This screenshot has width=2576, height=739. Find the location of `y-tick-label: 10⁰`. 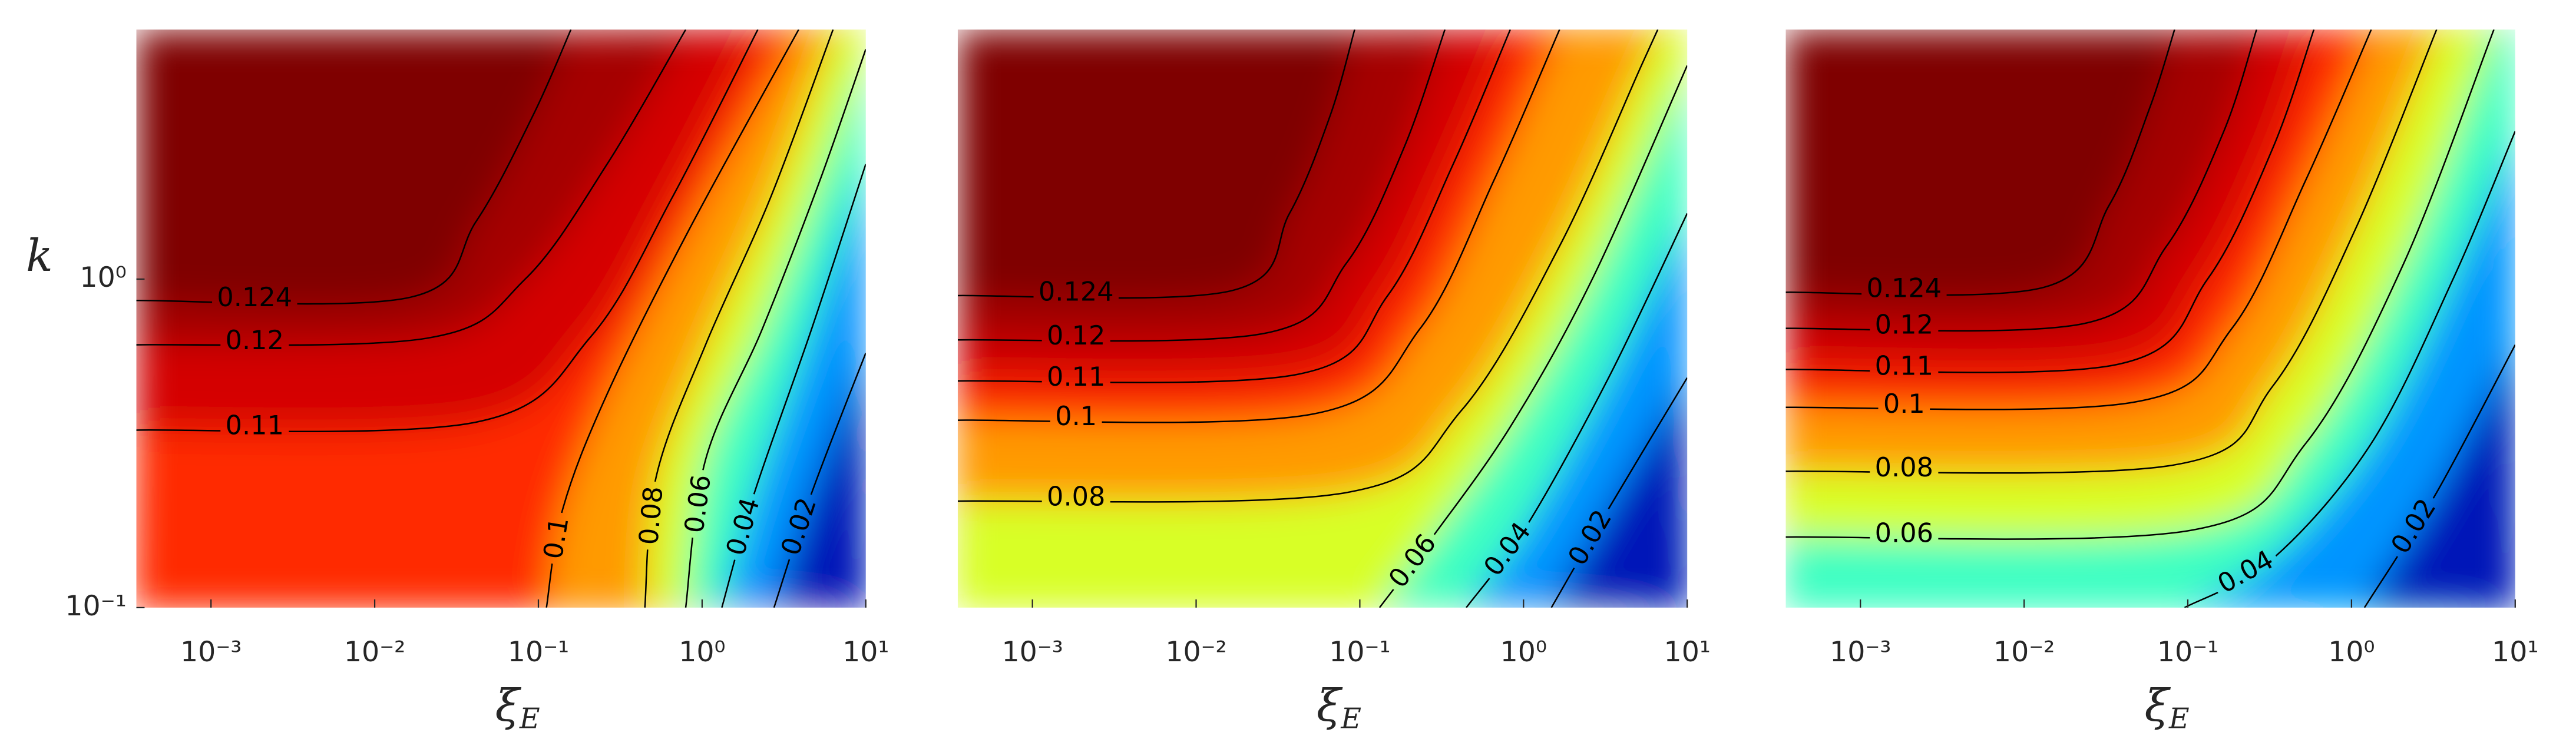

y-tick-label: 10⁰ is located at coordinates (103, 277).